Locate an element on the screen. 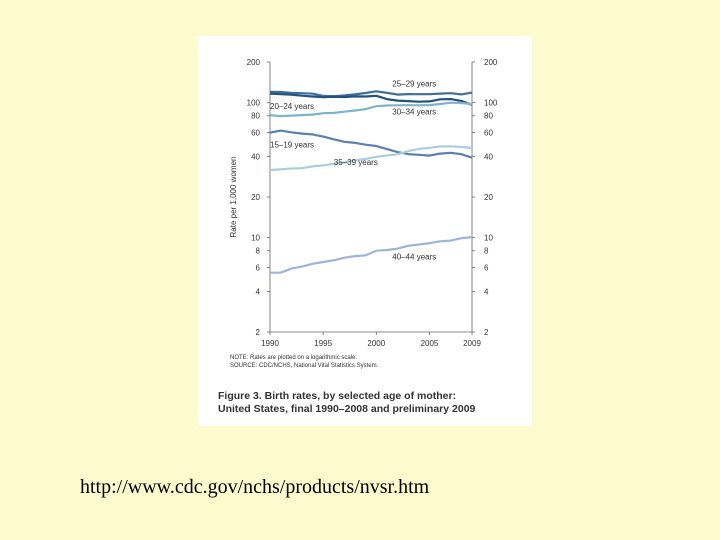 The image size is (720, 540). y-tick-label-left: 80 is located at coordinates (255, 116).